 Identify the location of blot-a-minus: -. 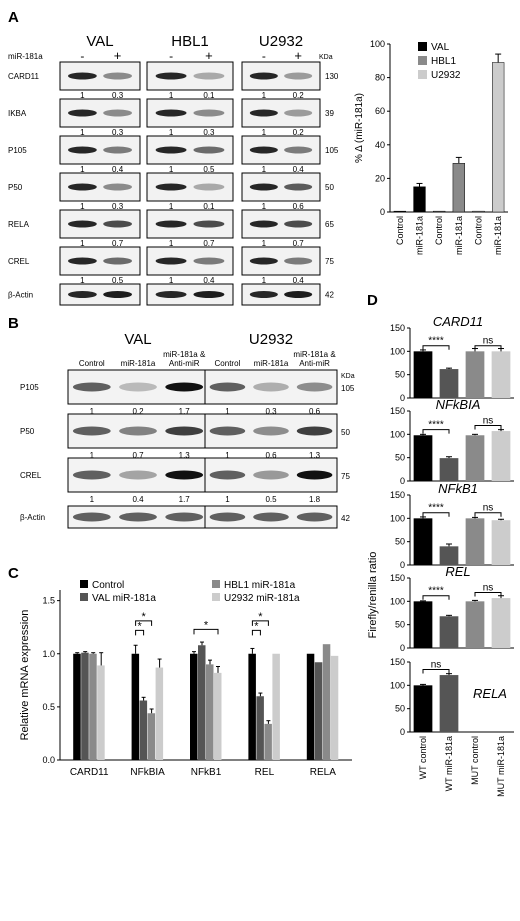
(264, 56).